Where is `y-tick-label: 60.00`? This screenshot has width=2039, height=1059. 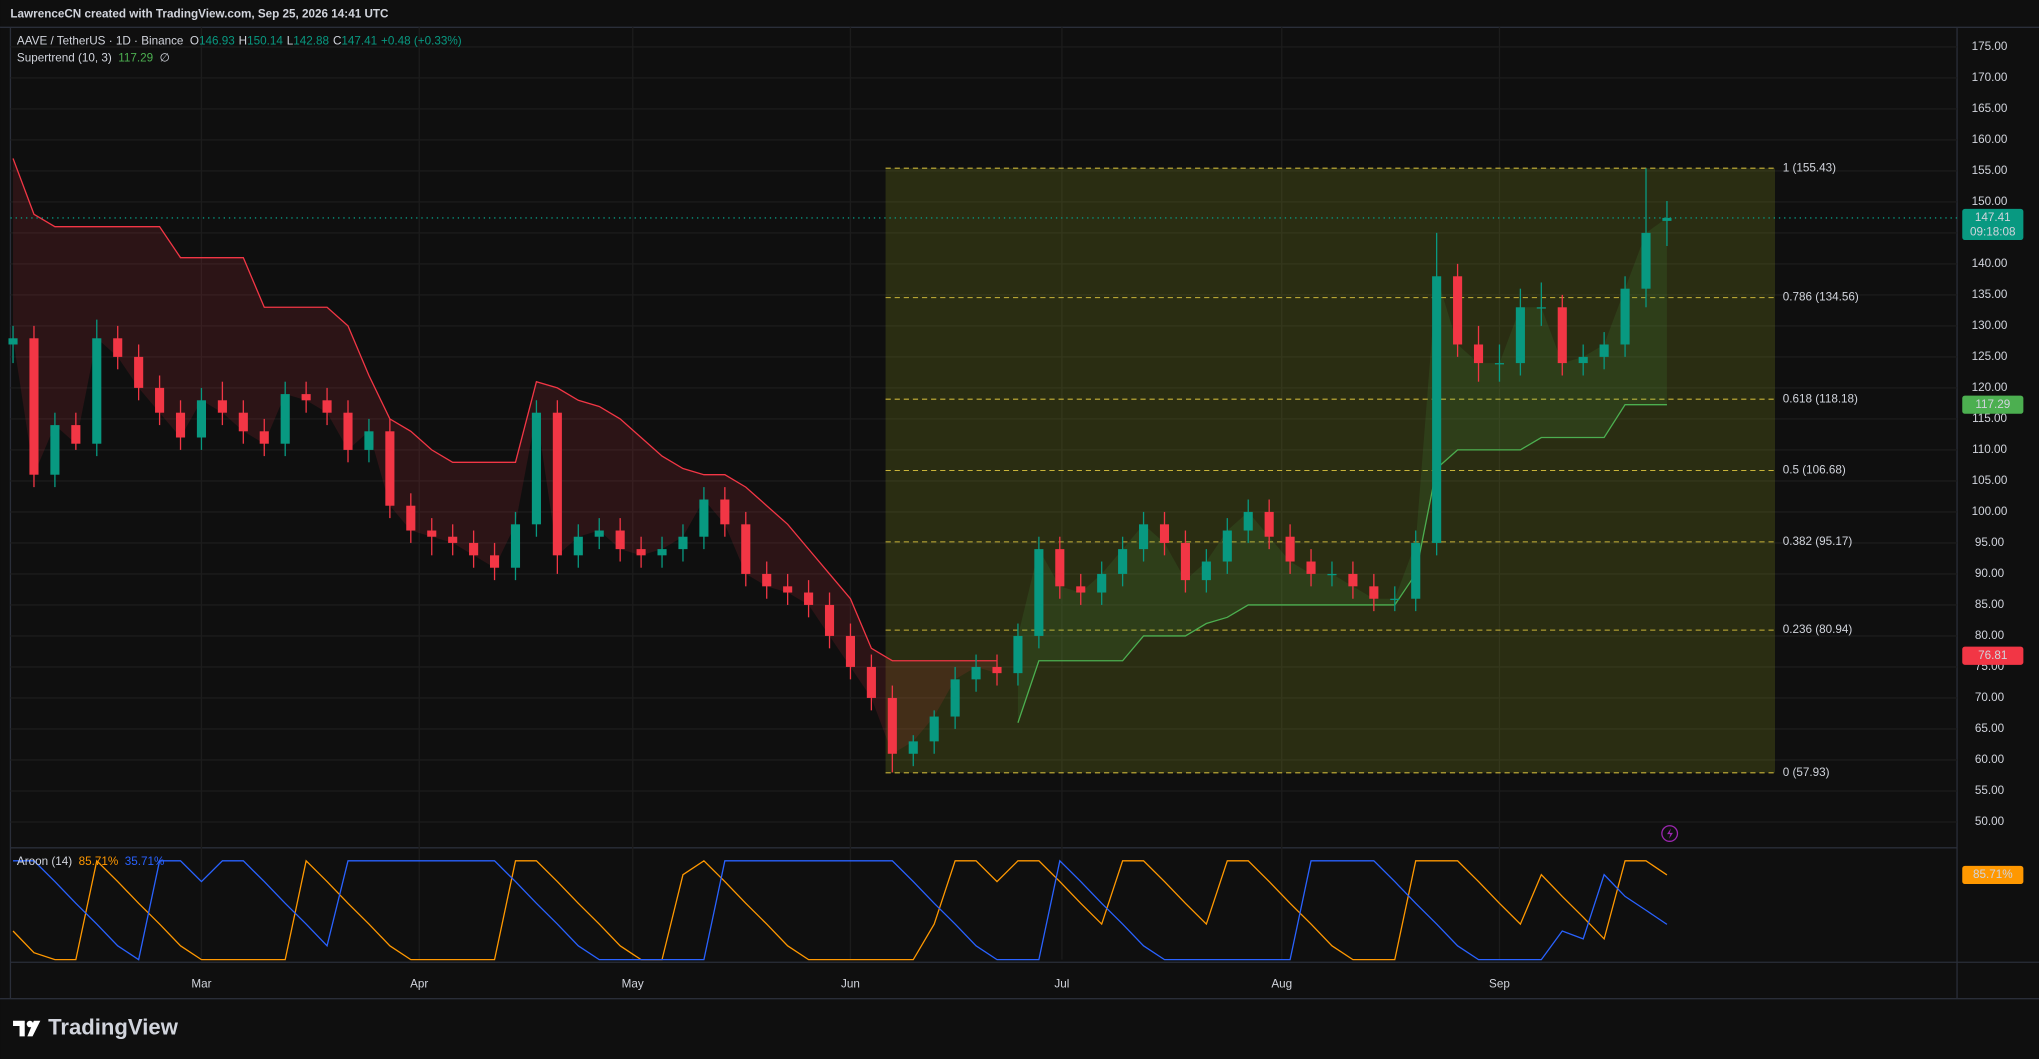
y-tick-label: 60.00 is located at coordinates (1990, 759).